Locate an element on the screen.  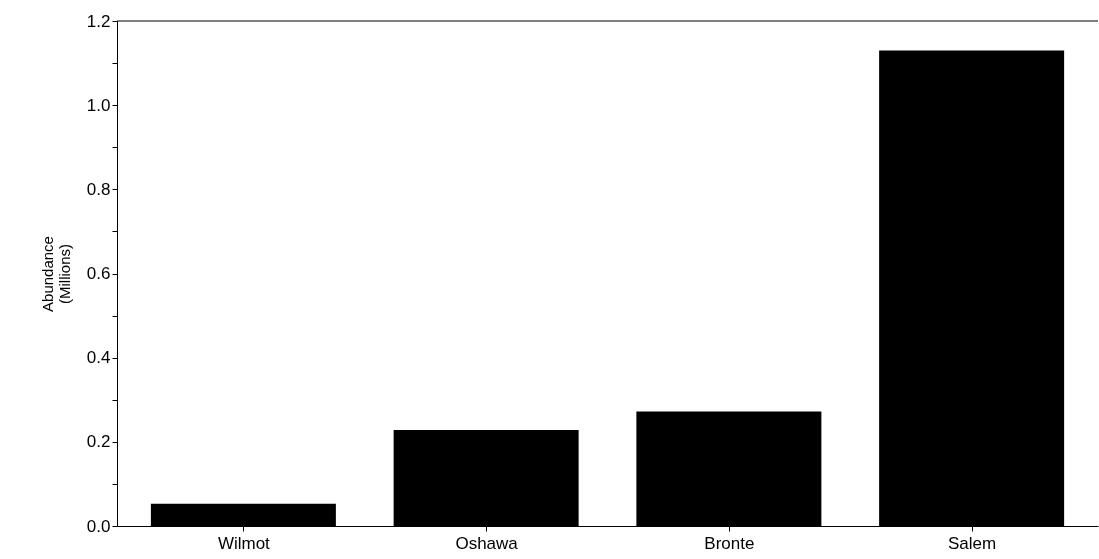
x-tick-label: Wilmot is located at coordinates (244, 543).